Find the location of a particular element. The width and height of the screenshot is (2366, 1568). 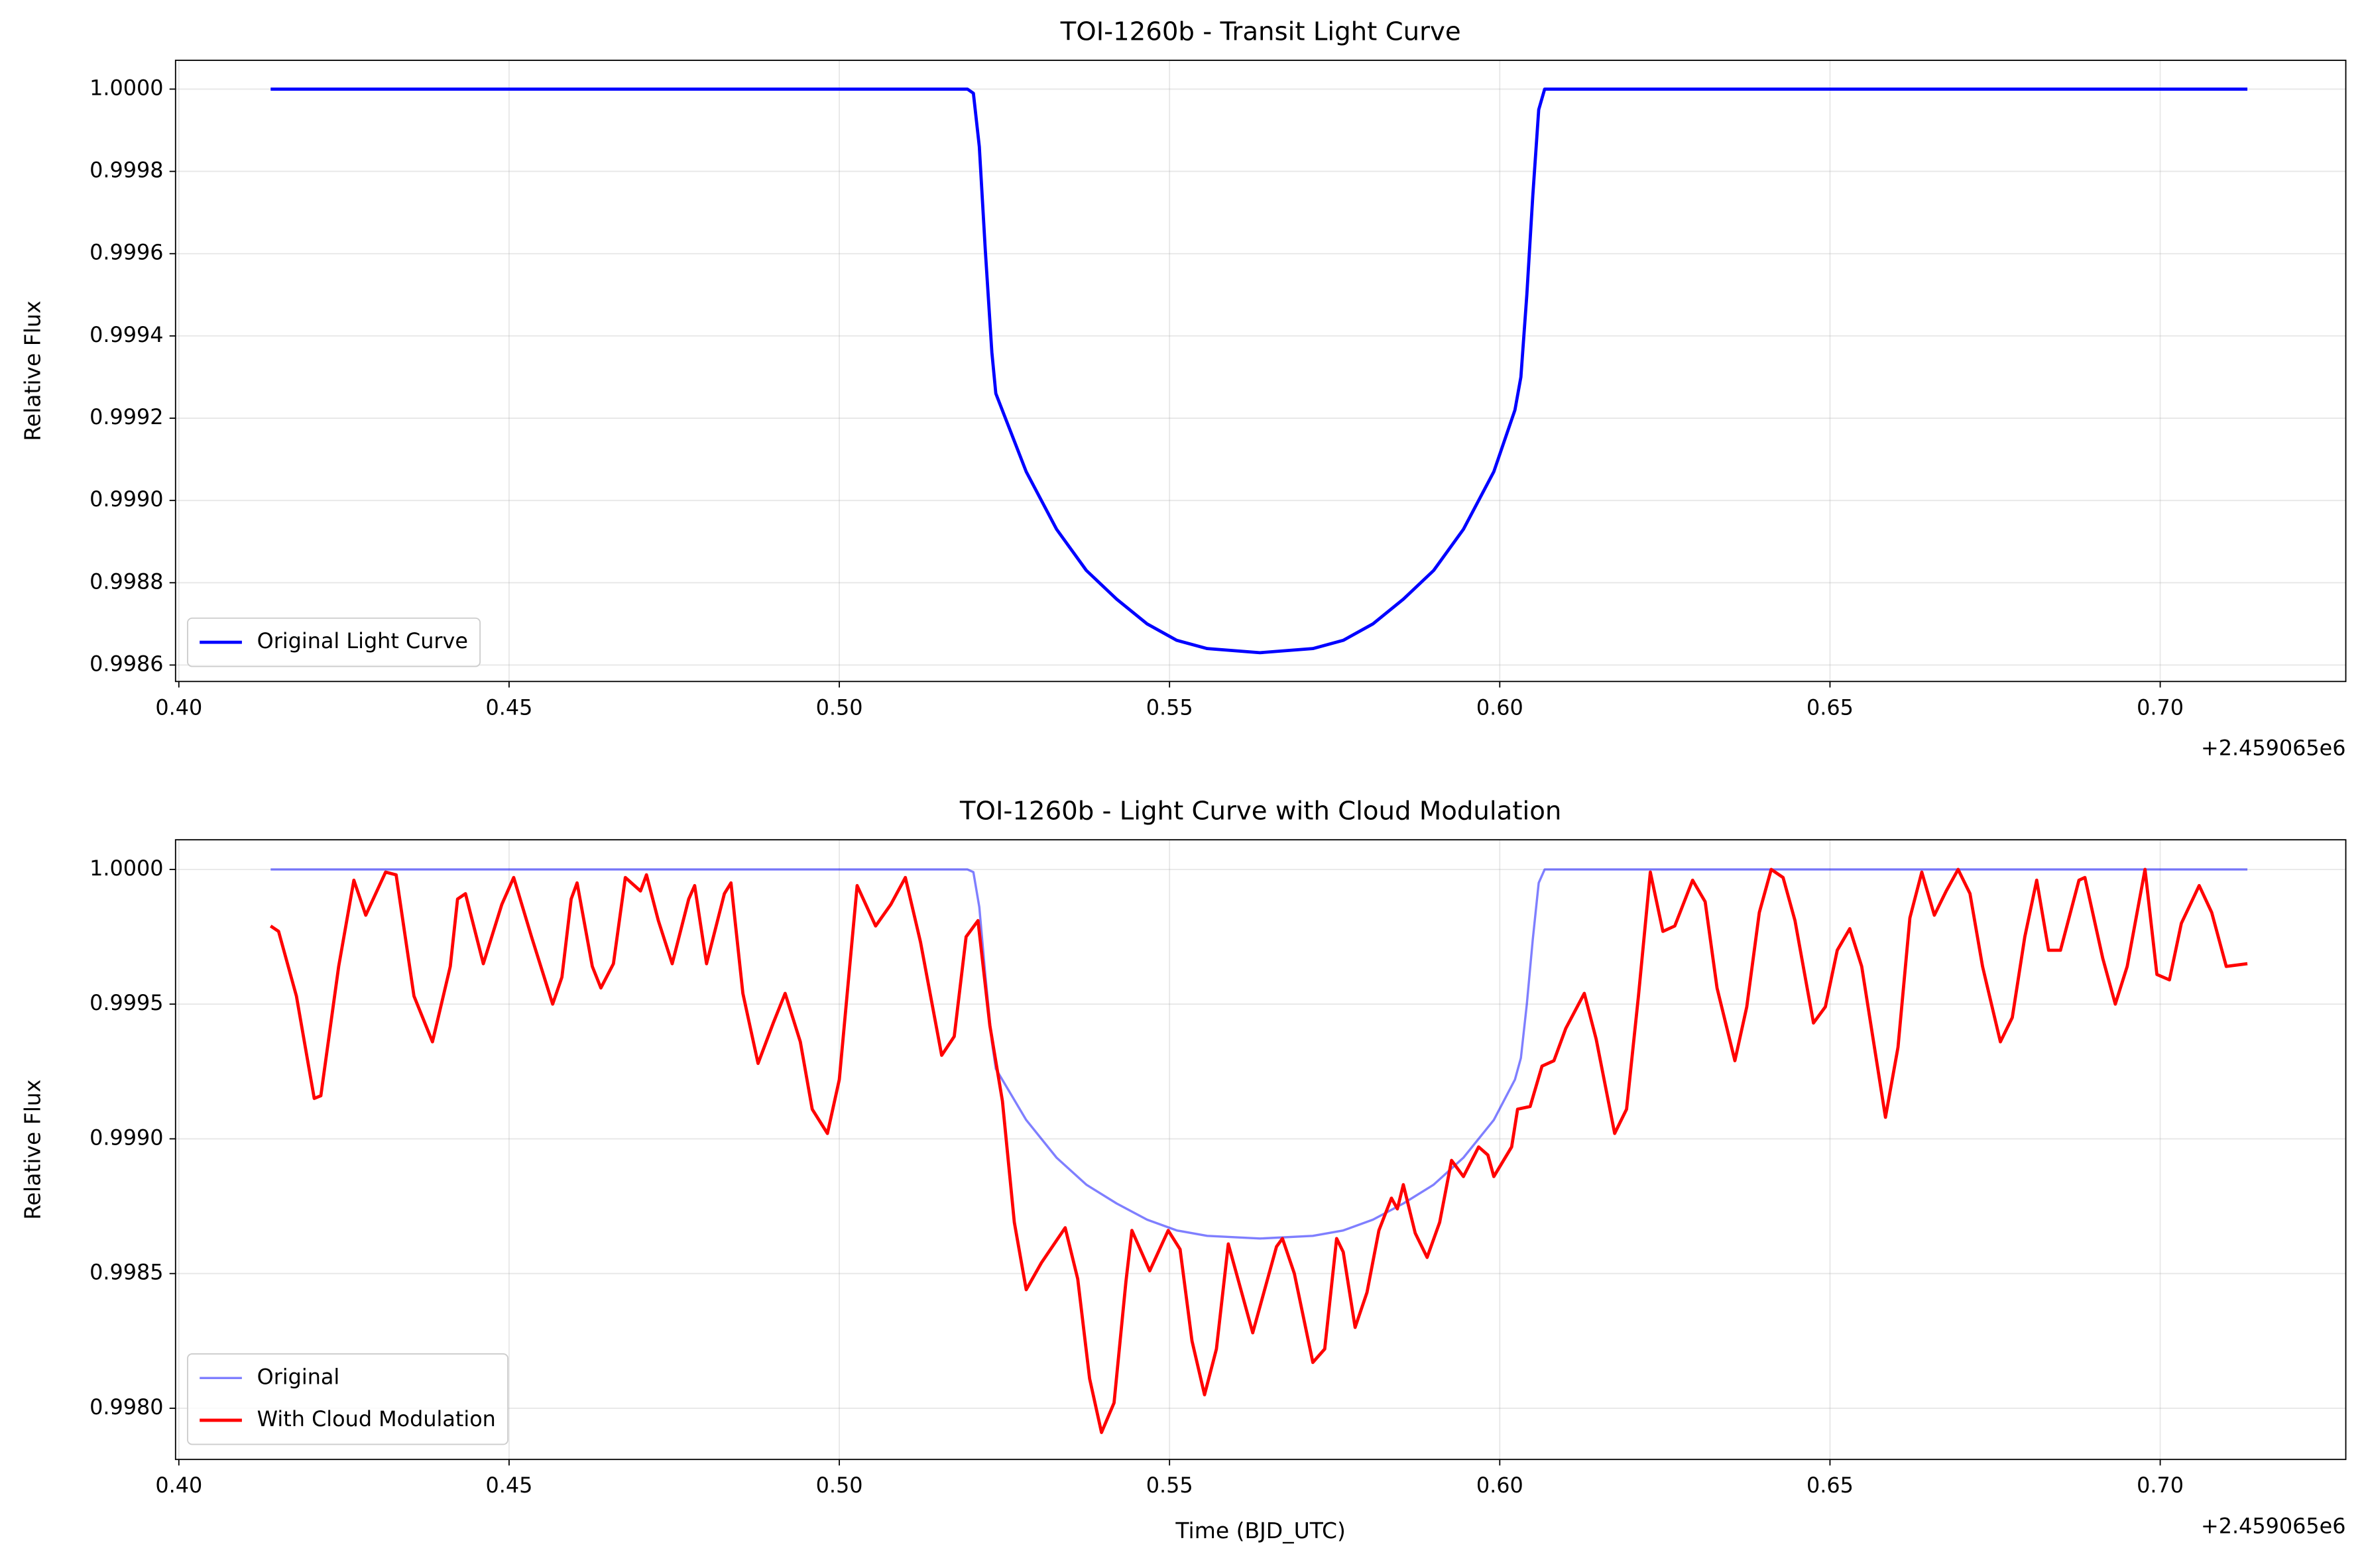

y-tick-label: 0.9988 is located at coordinates (126, 581).